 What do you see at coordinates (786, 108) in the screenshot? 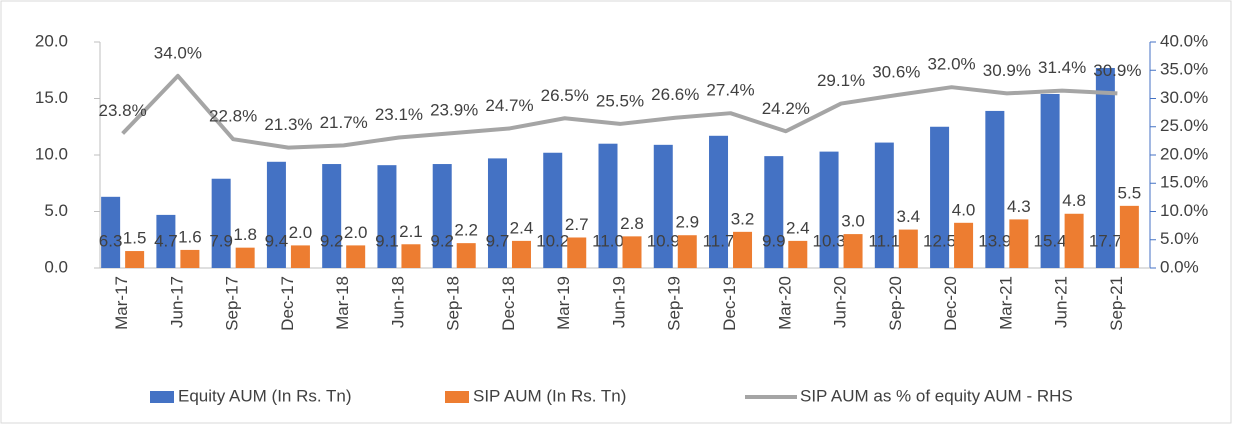
I see `data-label: 24.2%` at bounding box center [786, 108].